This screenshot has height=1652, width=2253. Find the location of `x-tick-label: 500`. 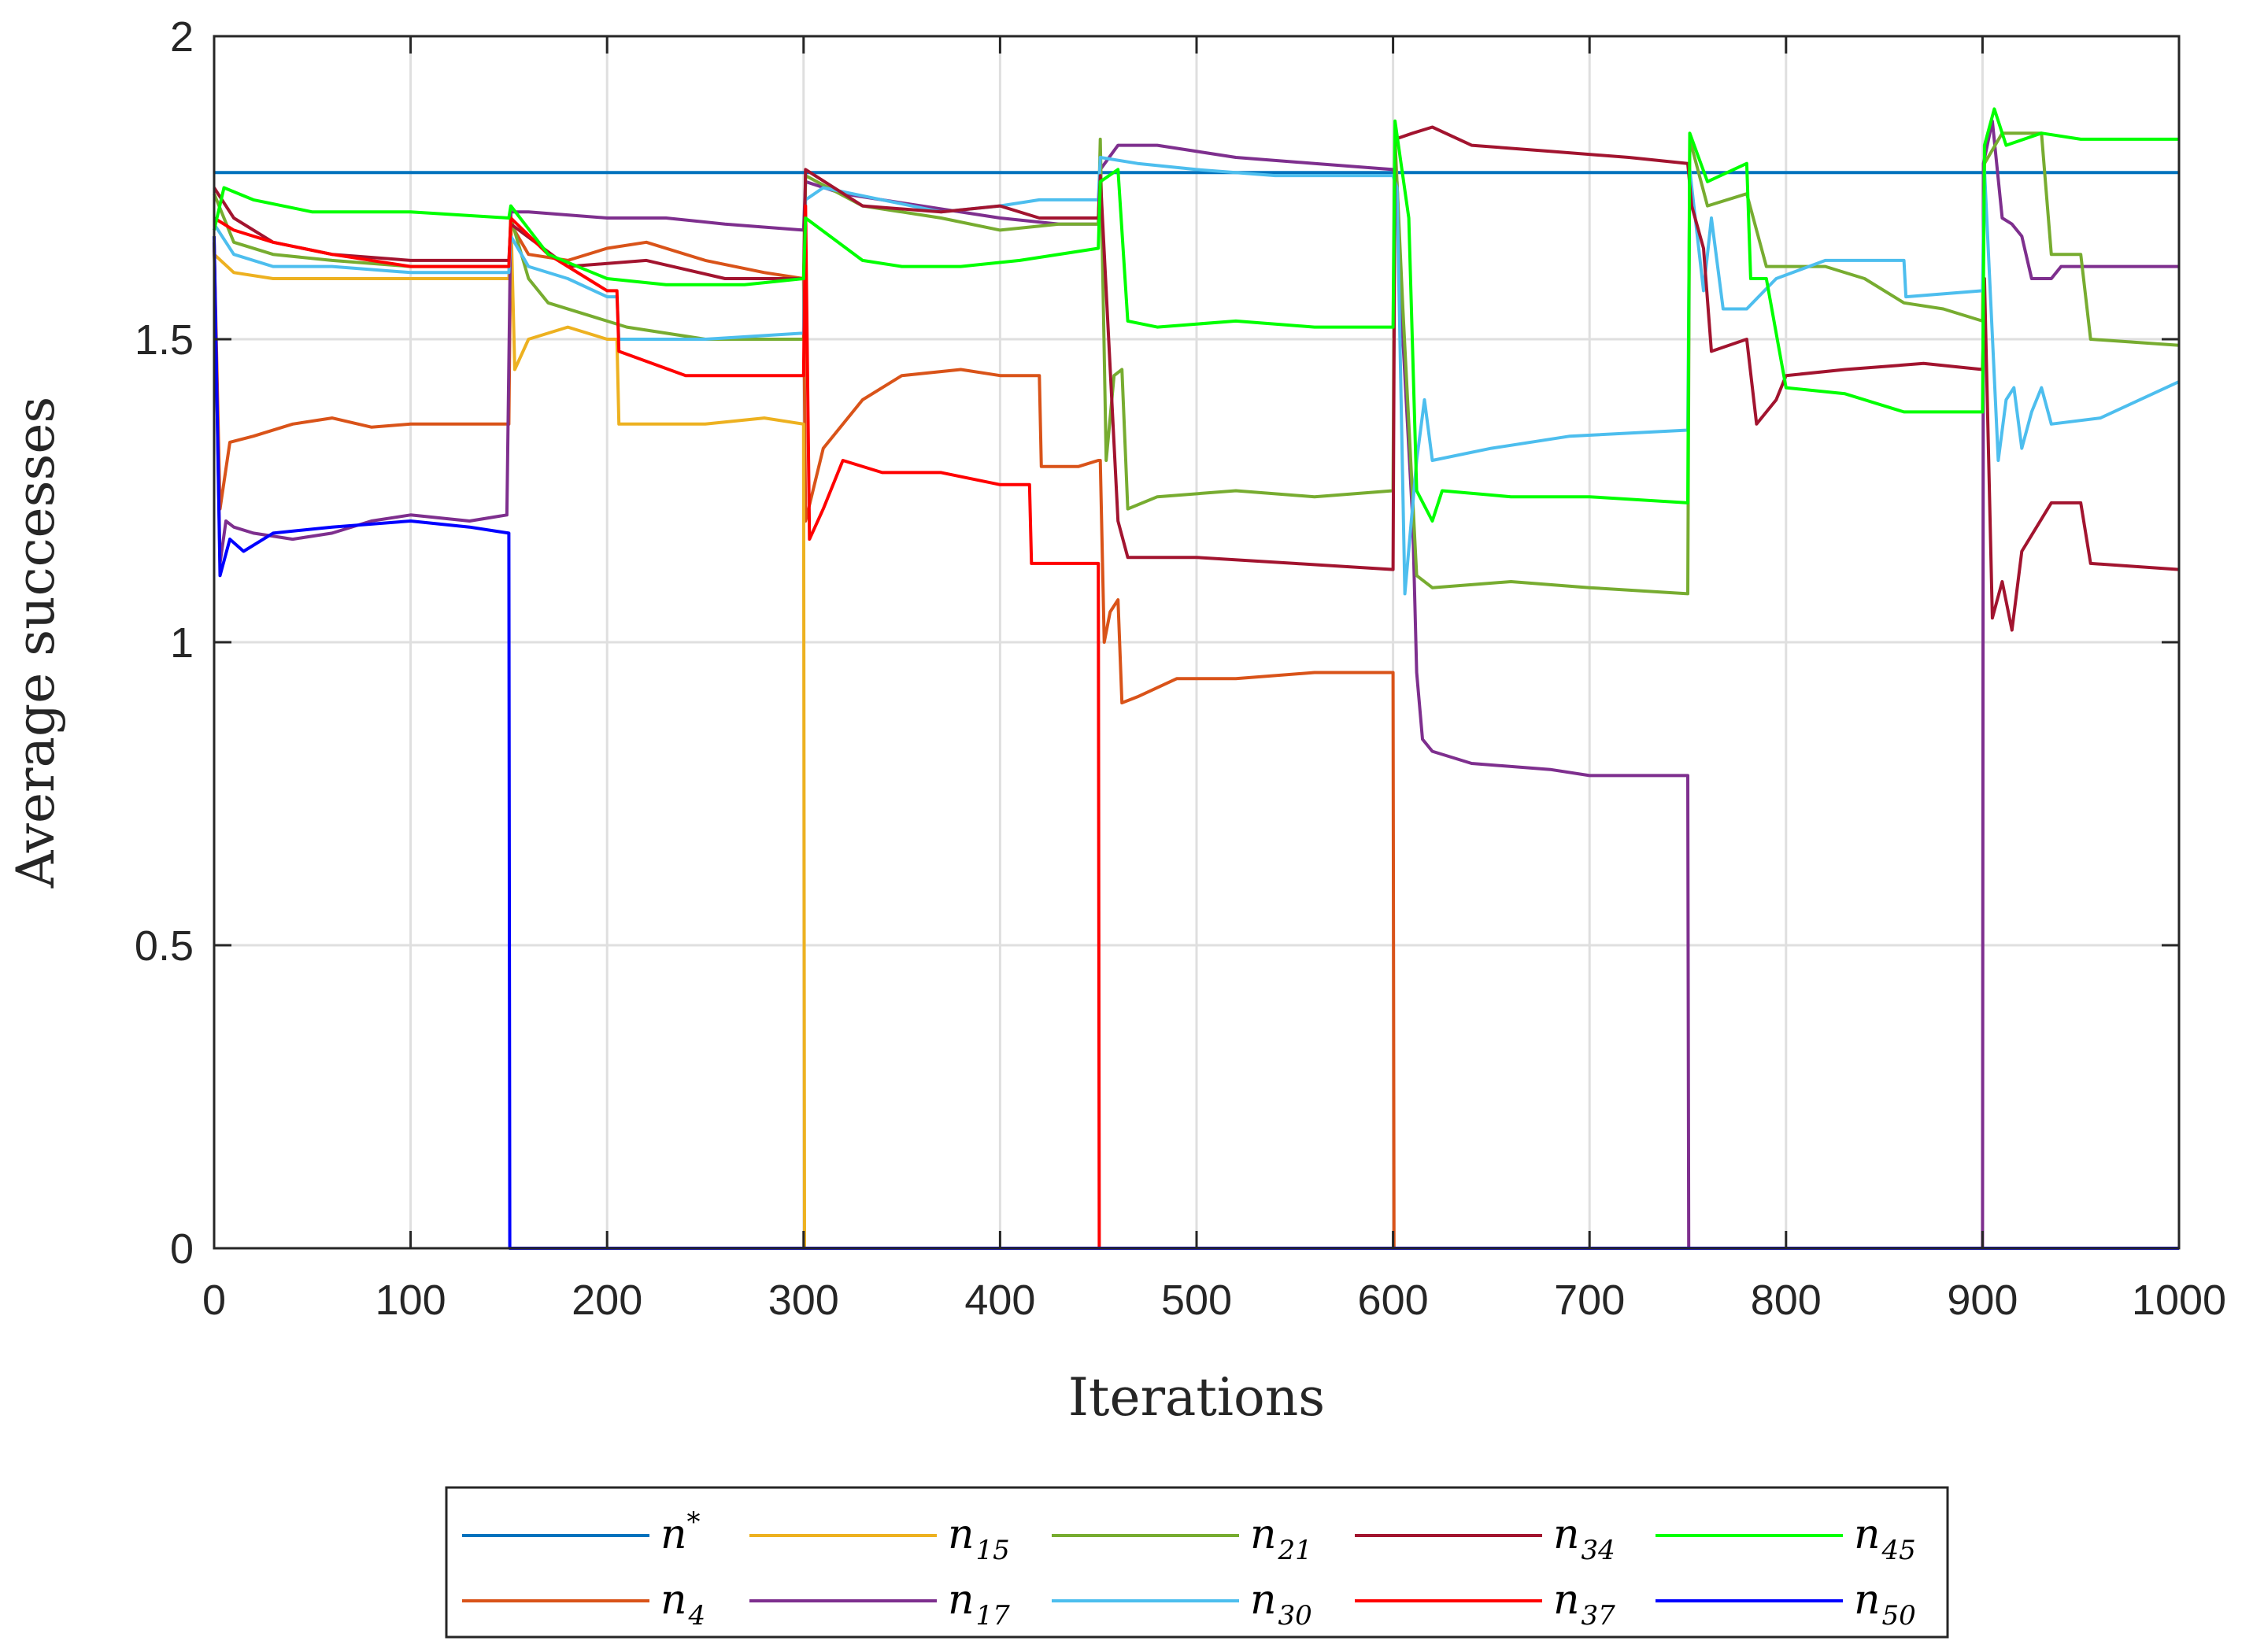

x-tick-label: 500 is located at coordinates (1197, 1301).